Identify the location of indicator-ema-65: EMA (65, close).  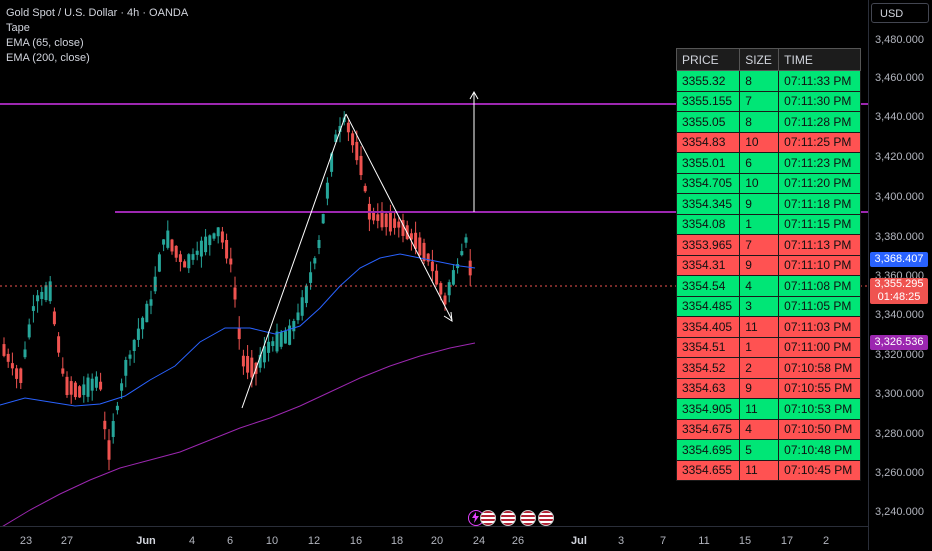
(45, 43).